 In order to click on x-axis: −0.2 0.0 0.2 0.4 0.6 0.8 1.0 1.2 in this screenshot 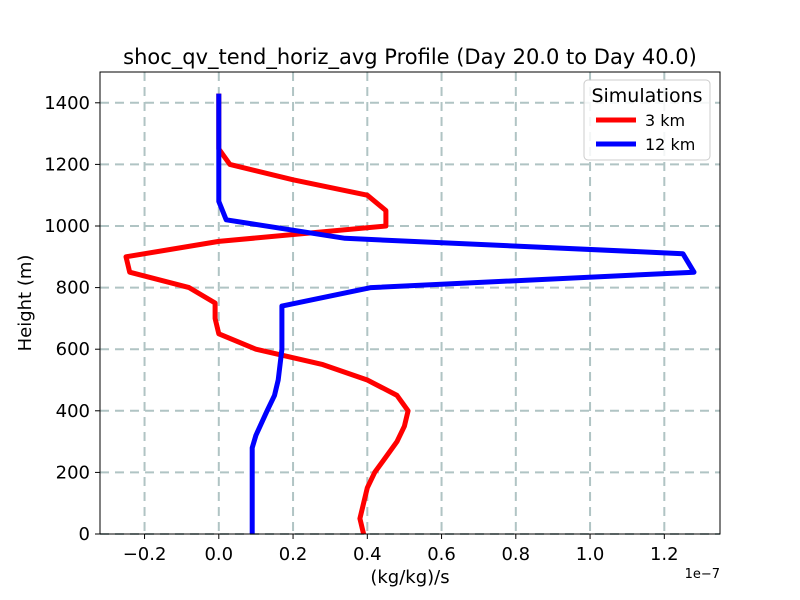, I will do `click(401, 549)`.